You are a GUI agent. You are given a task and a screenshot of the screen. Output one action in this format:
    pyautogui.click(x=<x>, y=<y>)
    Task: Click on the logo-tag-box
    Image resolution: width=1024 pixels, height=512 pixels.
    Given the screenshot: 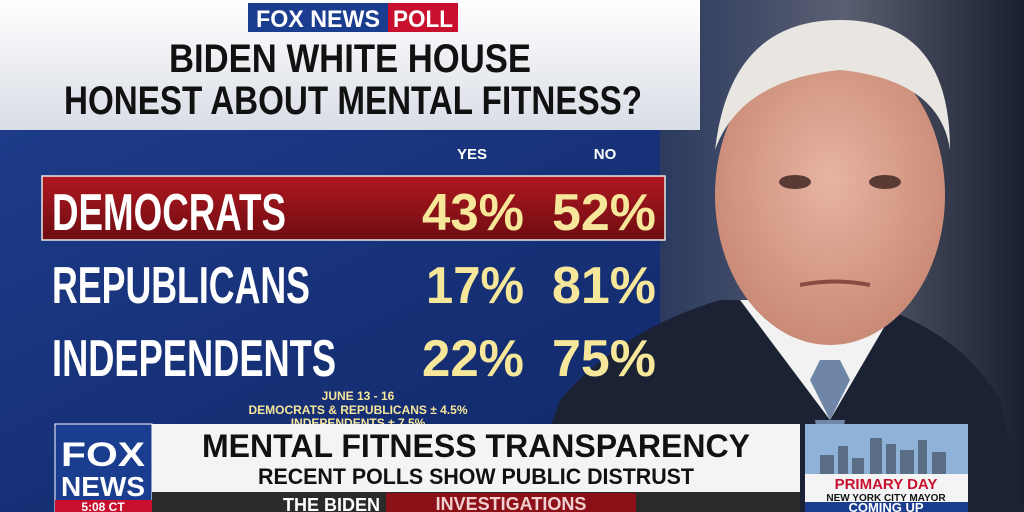 What is the action you would take?
    pyautogui.click(x=423, y=17)
    